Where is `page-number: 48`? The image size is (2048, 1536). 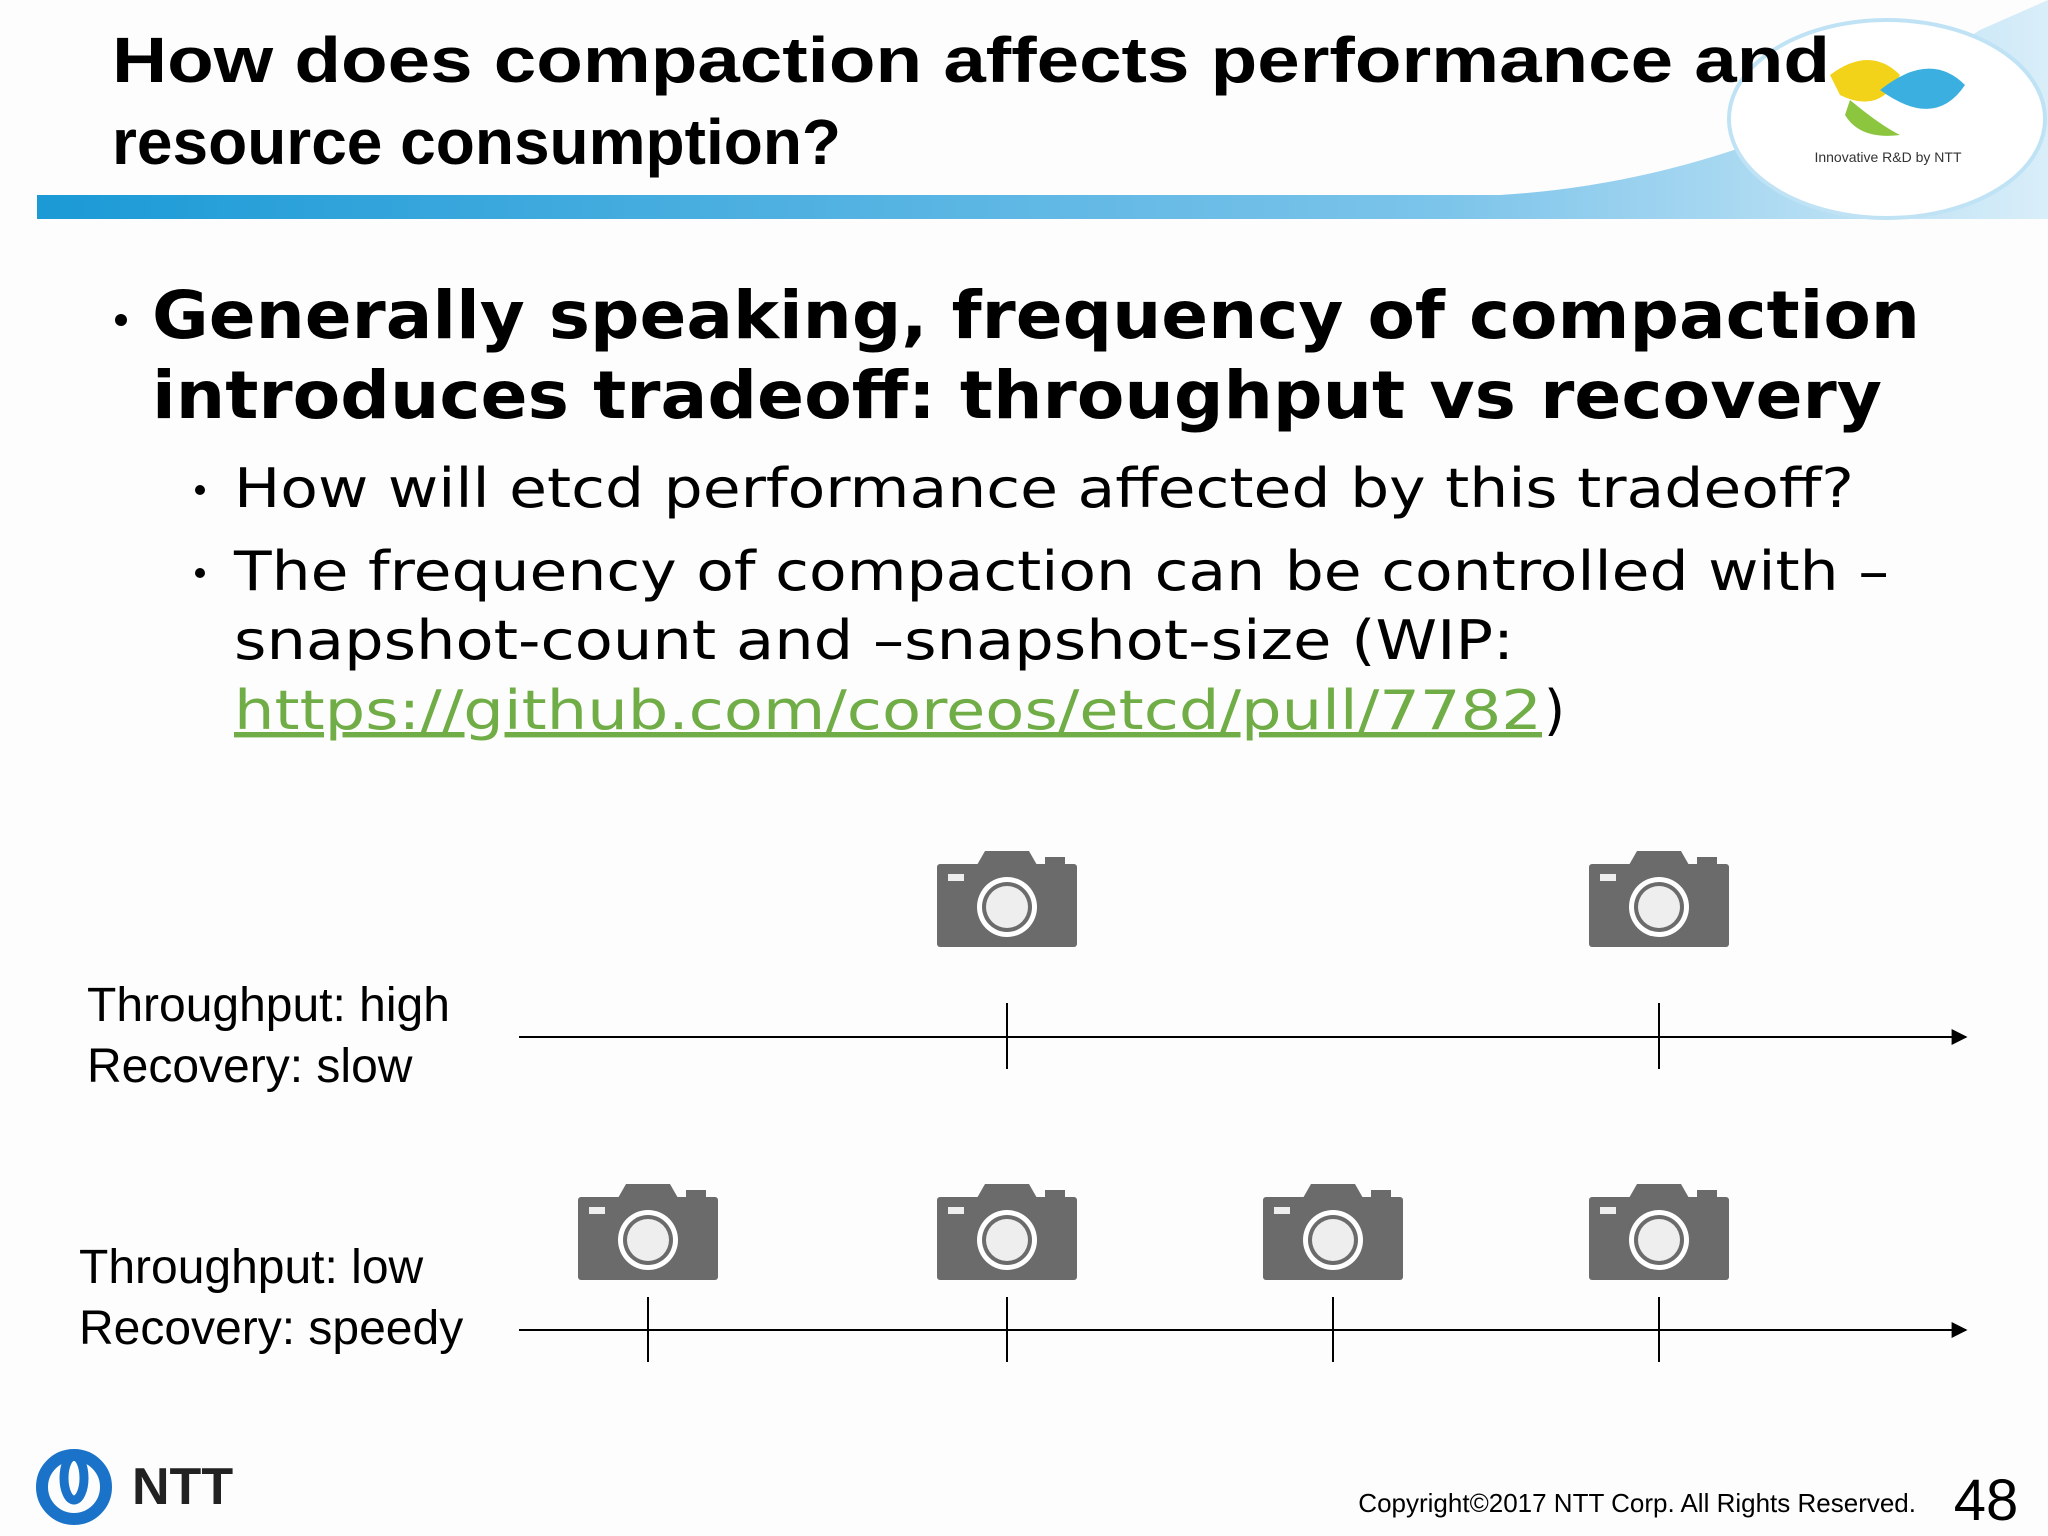
page-number: 48 is located at coordinates (1986, 1500).